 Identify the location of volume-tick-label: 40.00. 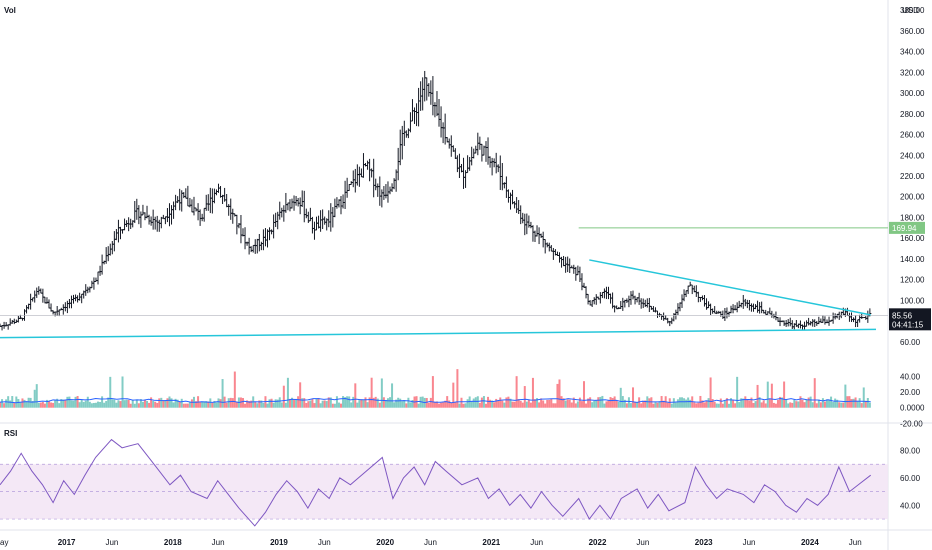
(910, 376).